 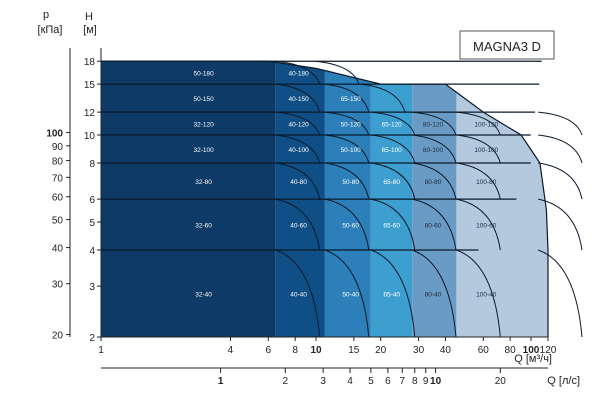 I want to click on y-tick-label-12: 12, so click(x=90, y=113).